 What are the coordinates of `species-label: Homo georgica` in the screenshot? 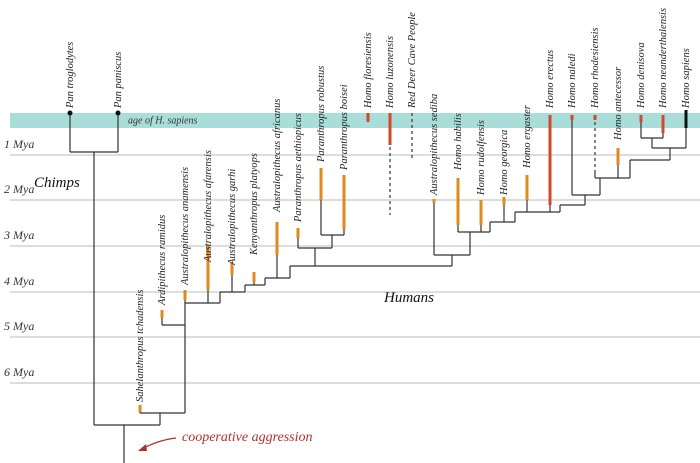 It's located at (504, 163).